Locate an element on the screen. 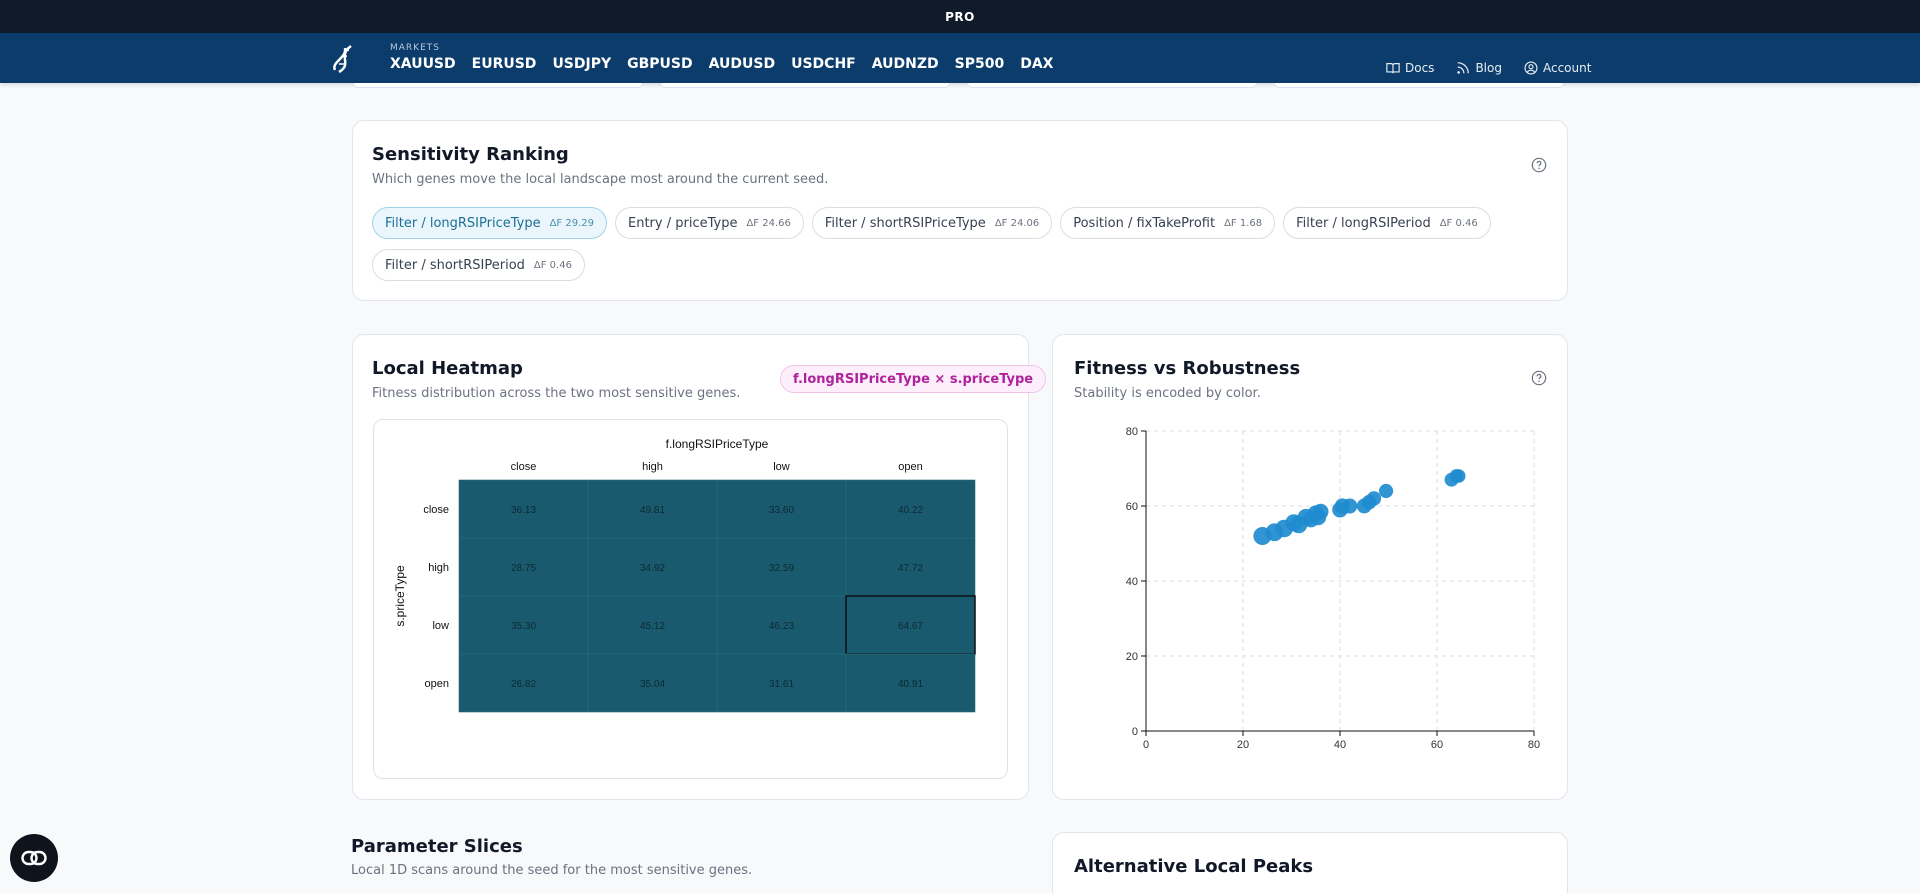  heatmap-cell-label: 32.59 is located at coordinates (781, 568).